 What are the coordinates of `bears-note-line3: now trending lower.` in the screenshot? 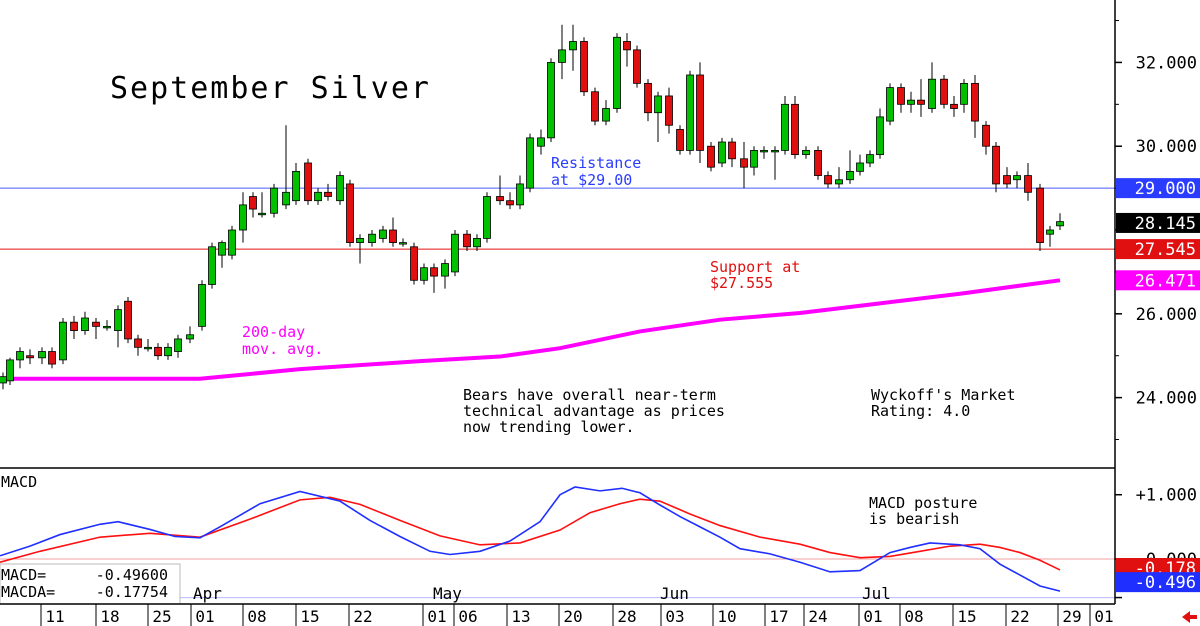 It's located at (549, 427).